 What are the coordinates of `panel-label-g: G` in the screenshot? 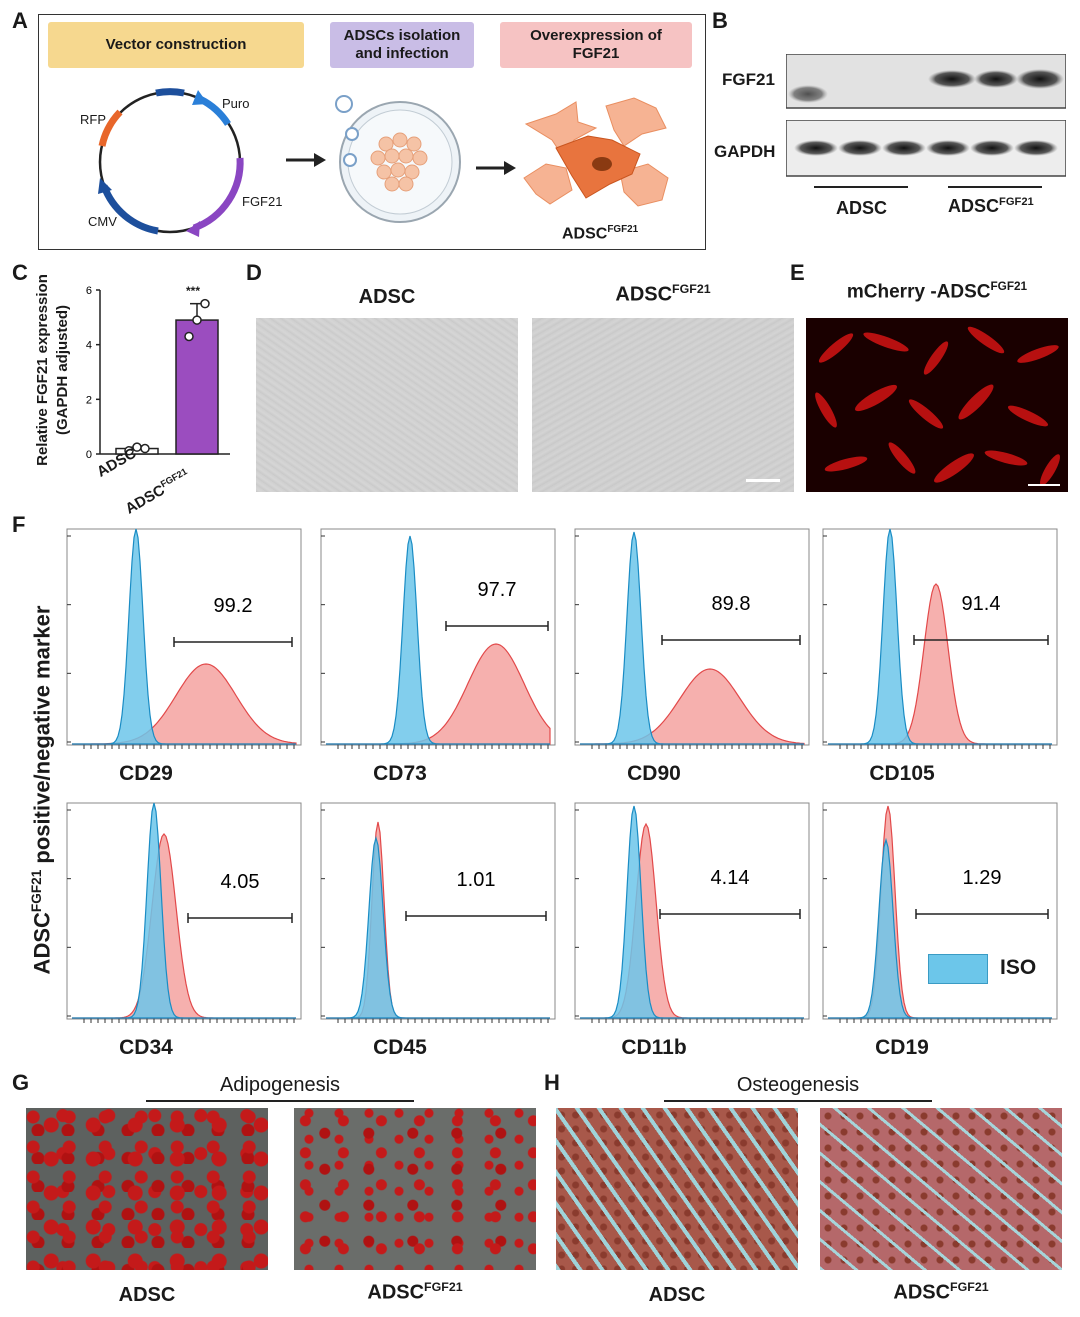 It's located at (21, 1082).